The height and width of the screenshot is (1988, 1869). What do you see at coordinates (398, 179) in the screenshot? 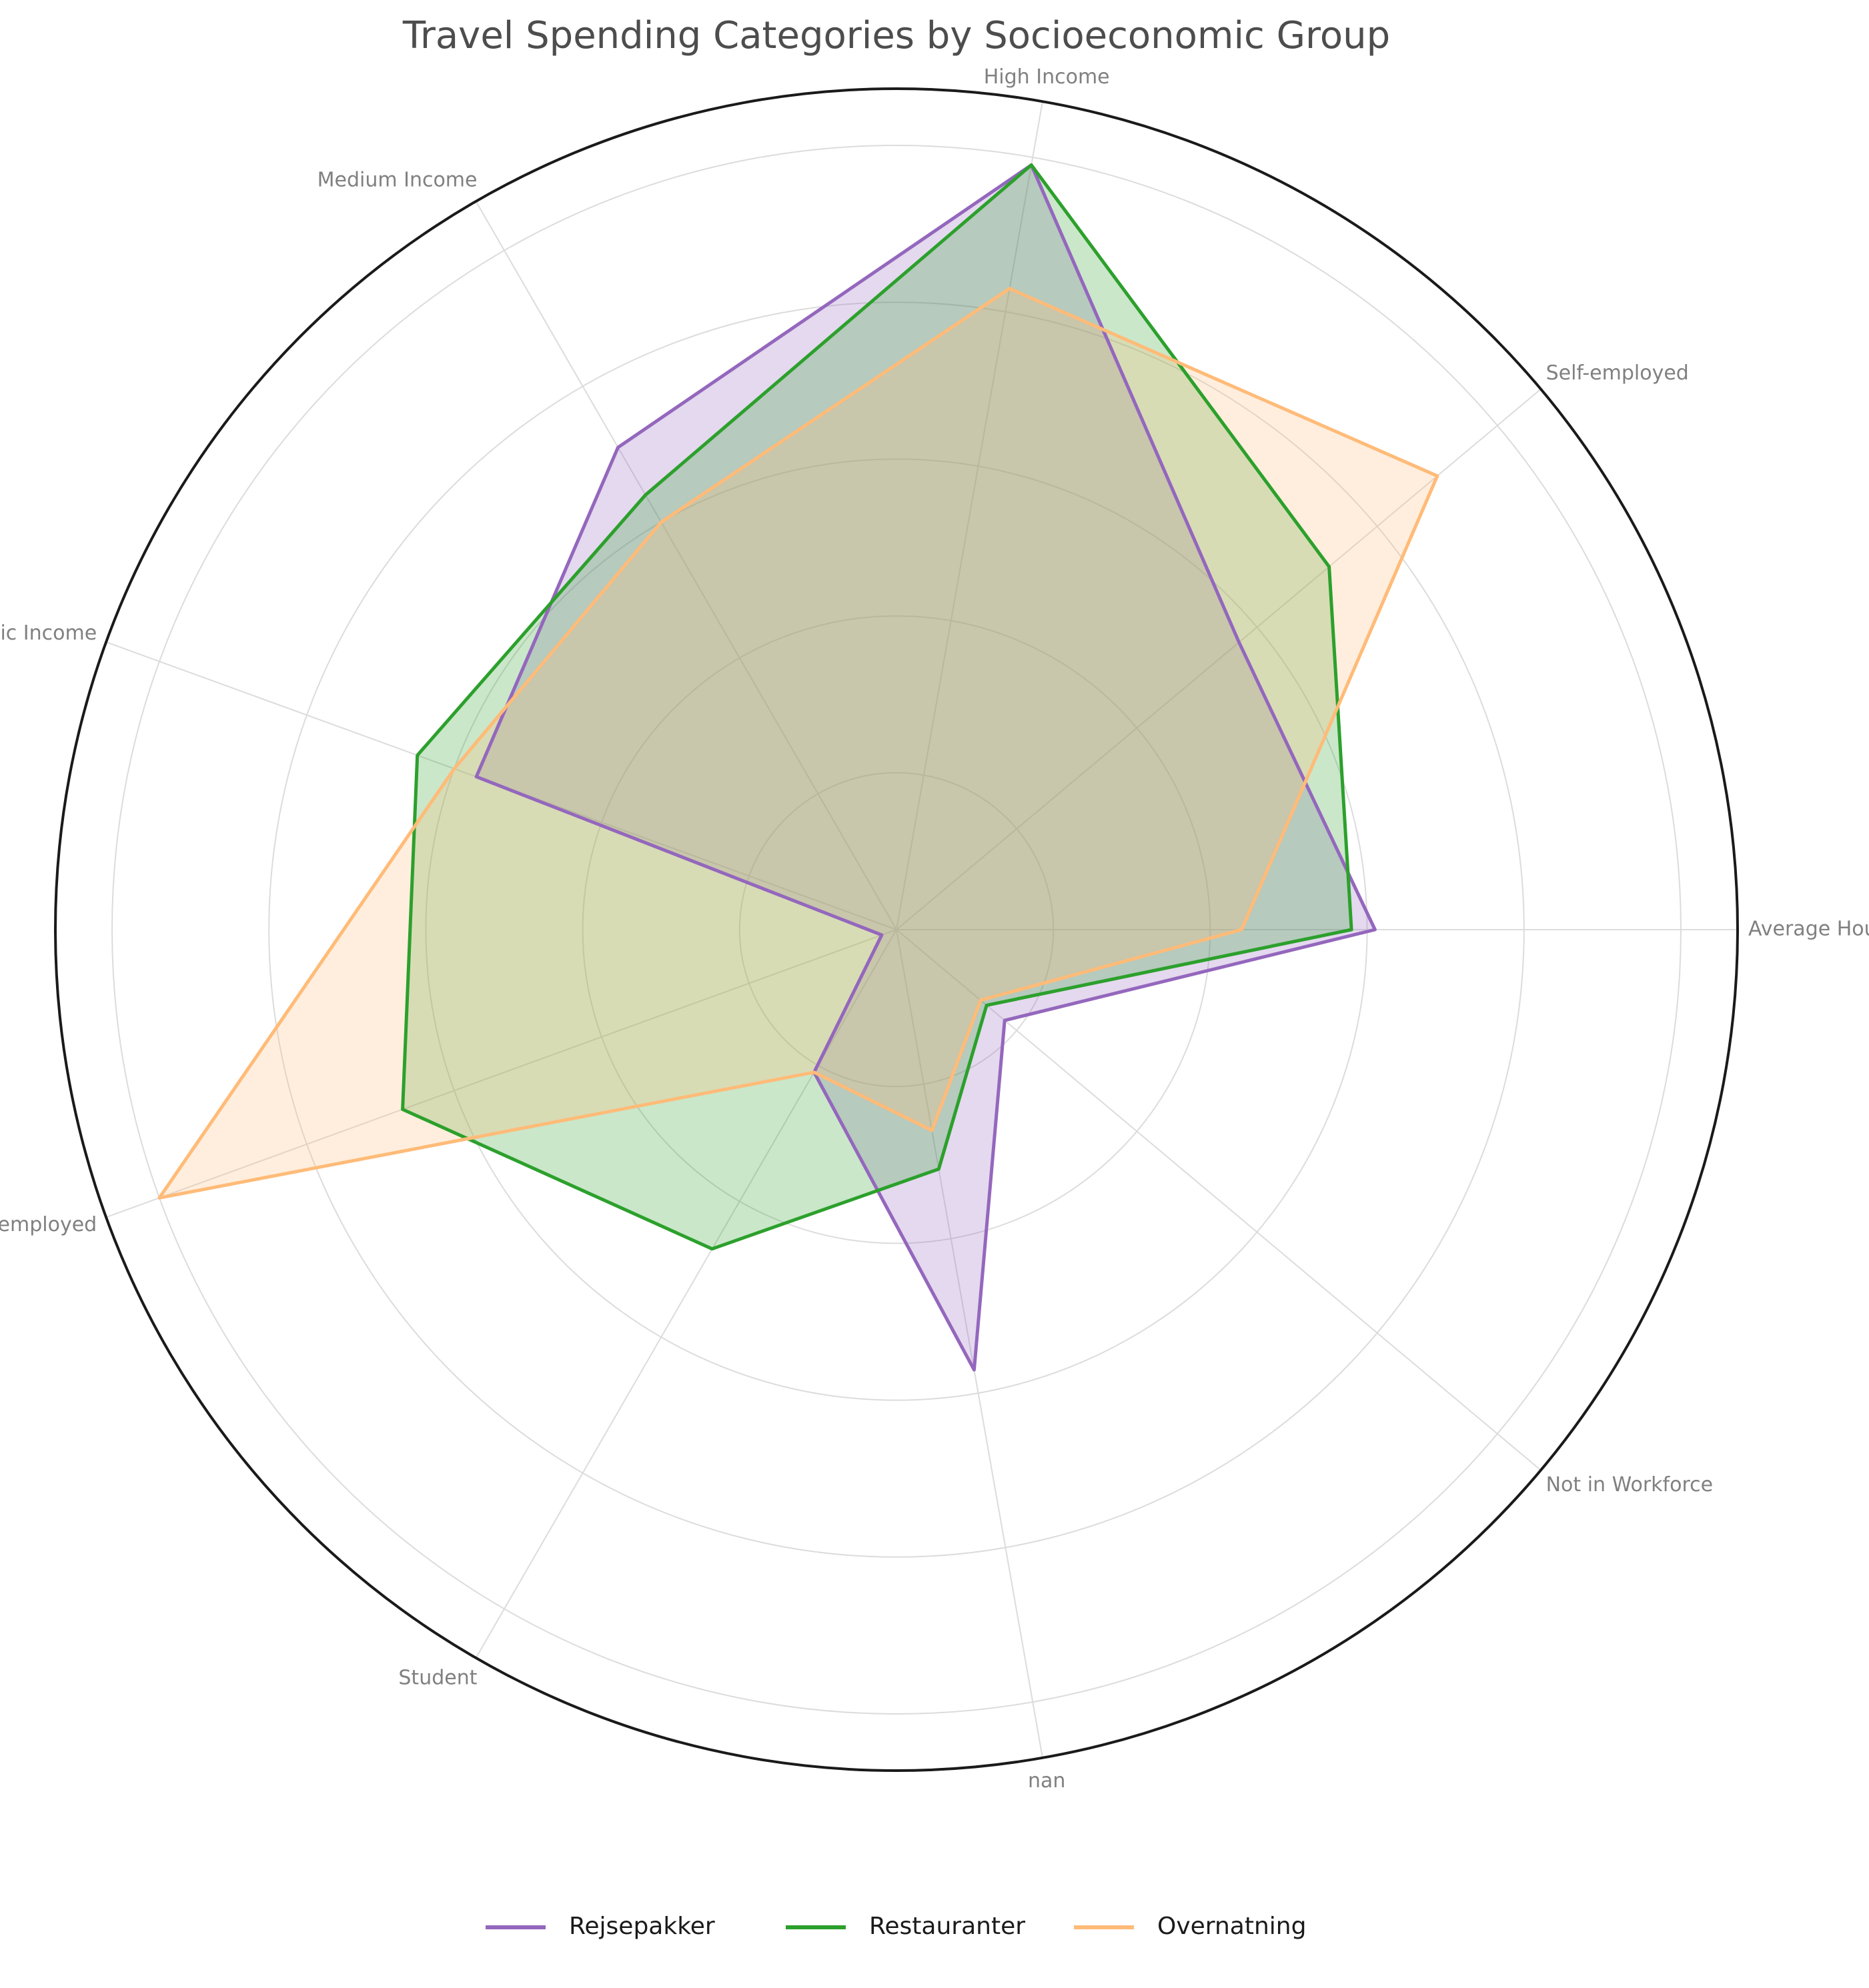
I see `category-label: Medium Income` at bounding box center [398, 179].